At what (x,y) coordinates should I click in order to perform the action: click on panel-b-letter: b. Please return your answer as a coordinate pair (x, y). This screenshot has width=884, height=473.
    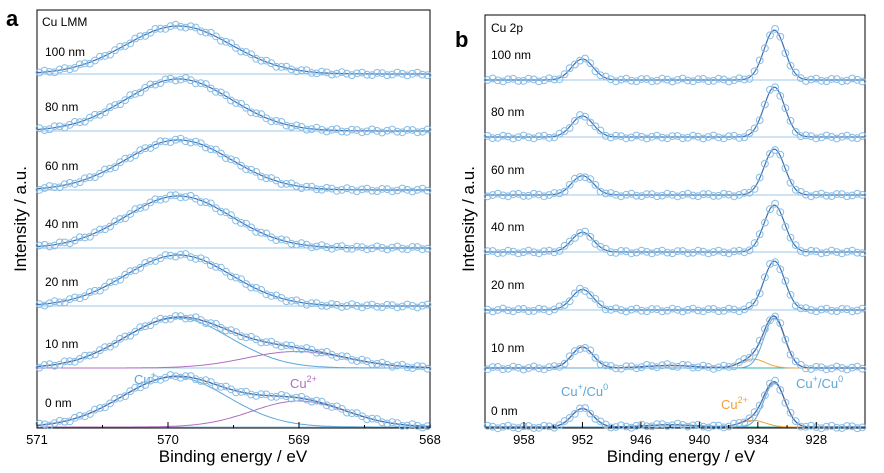
    Looking at the image, I should click on (461, 39).